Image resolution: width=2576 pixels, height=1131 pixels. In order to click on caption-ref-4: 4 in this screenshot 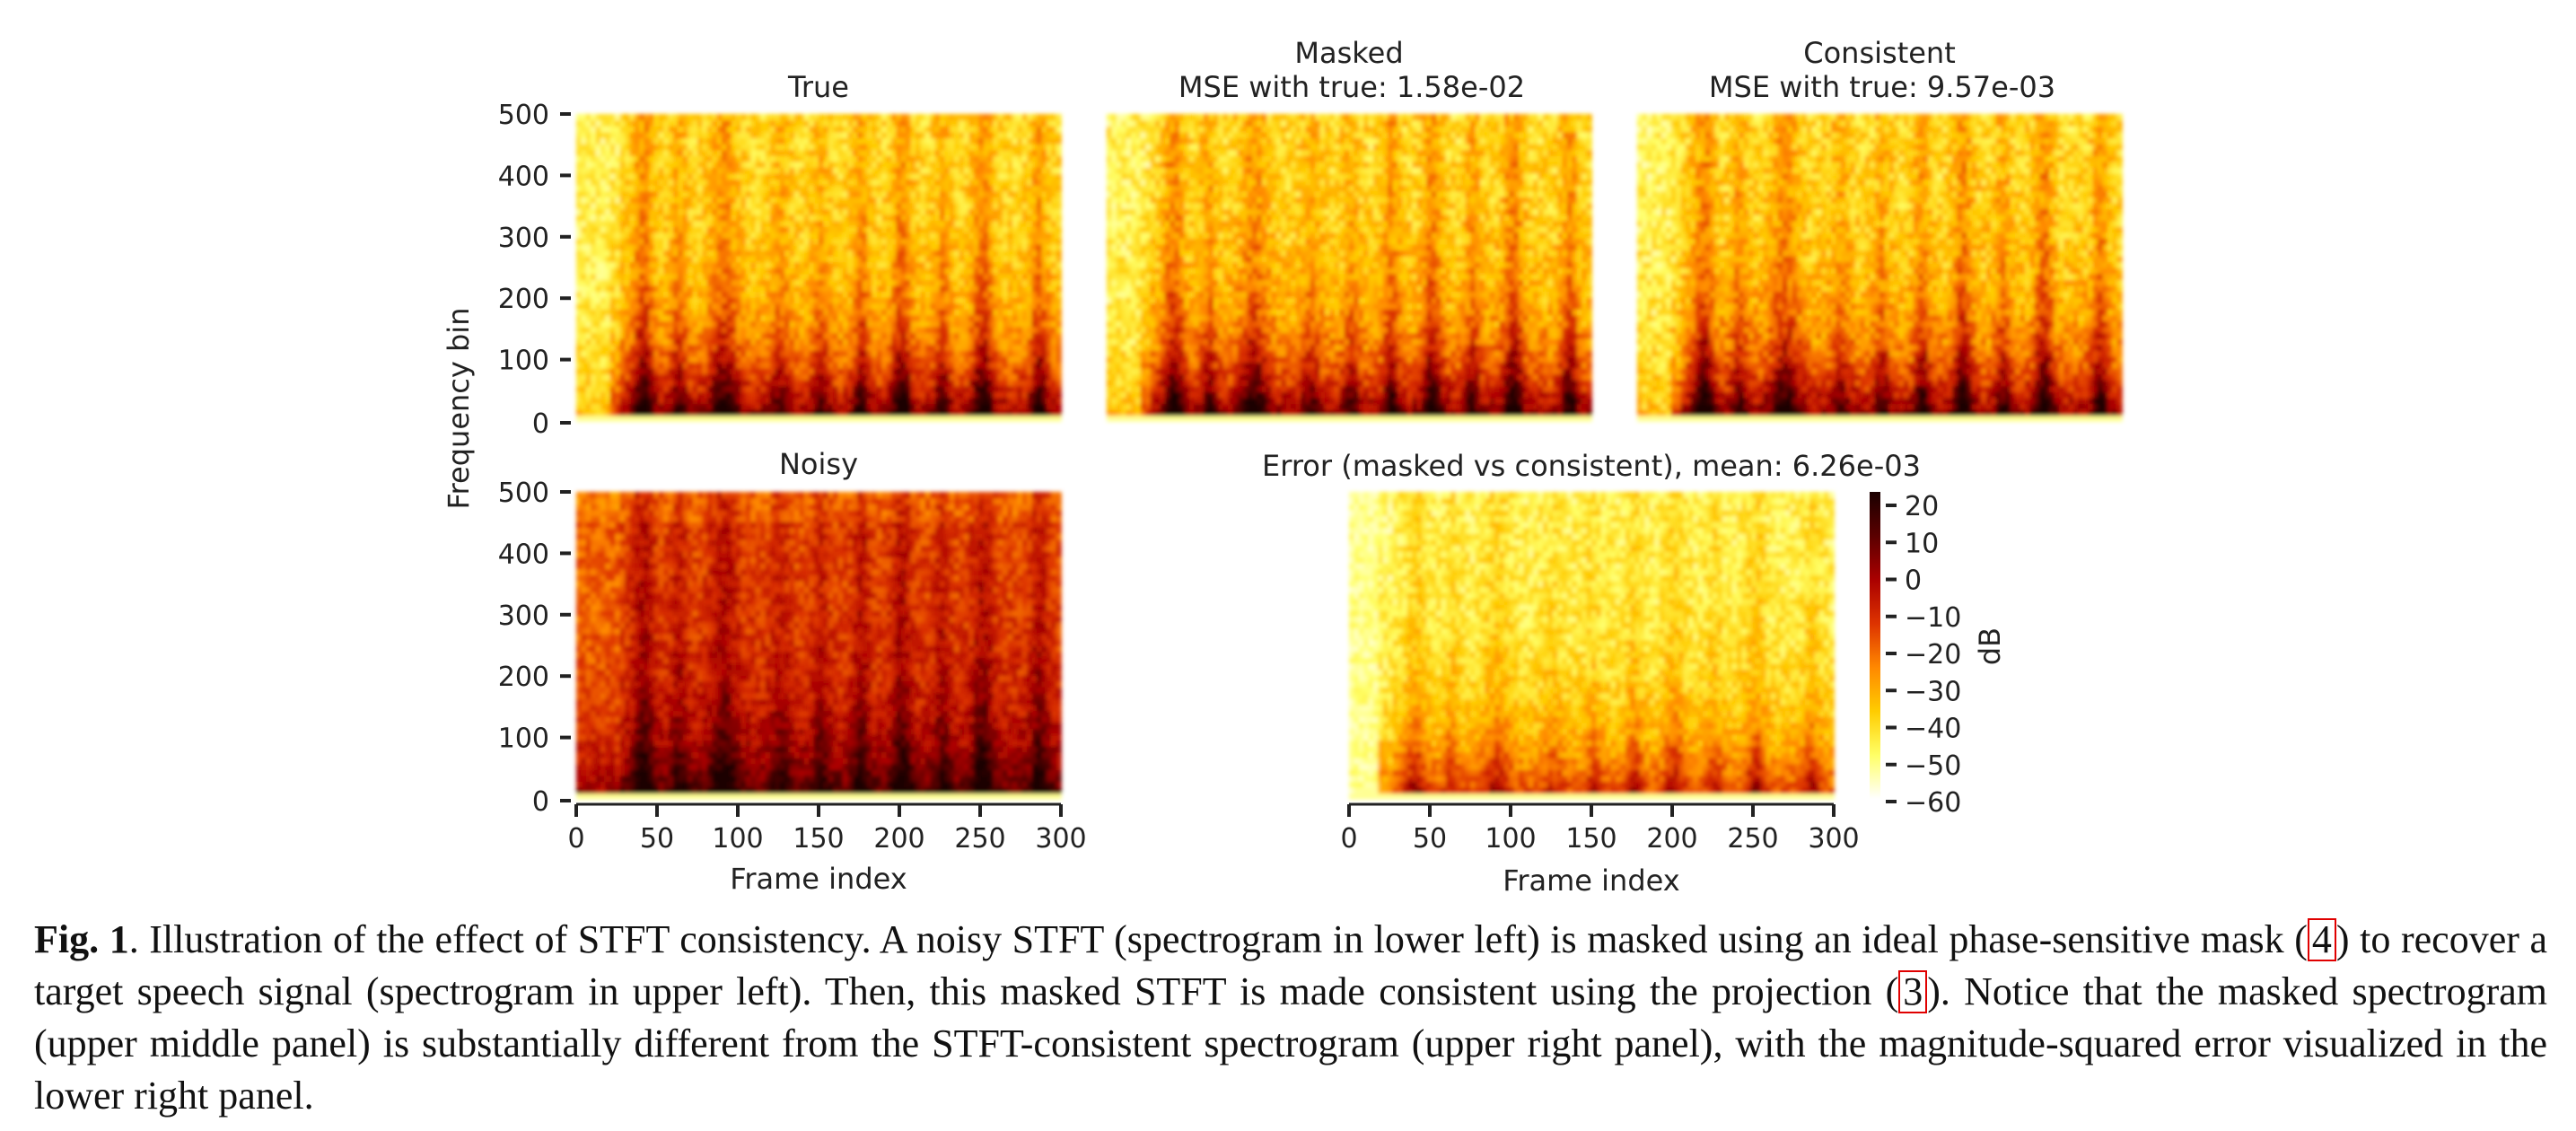, I will do `click(2322, 939)`.